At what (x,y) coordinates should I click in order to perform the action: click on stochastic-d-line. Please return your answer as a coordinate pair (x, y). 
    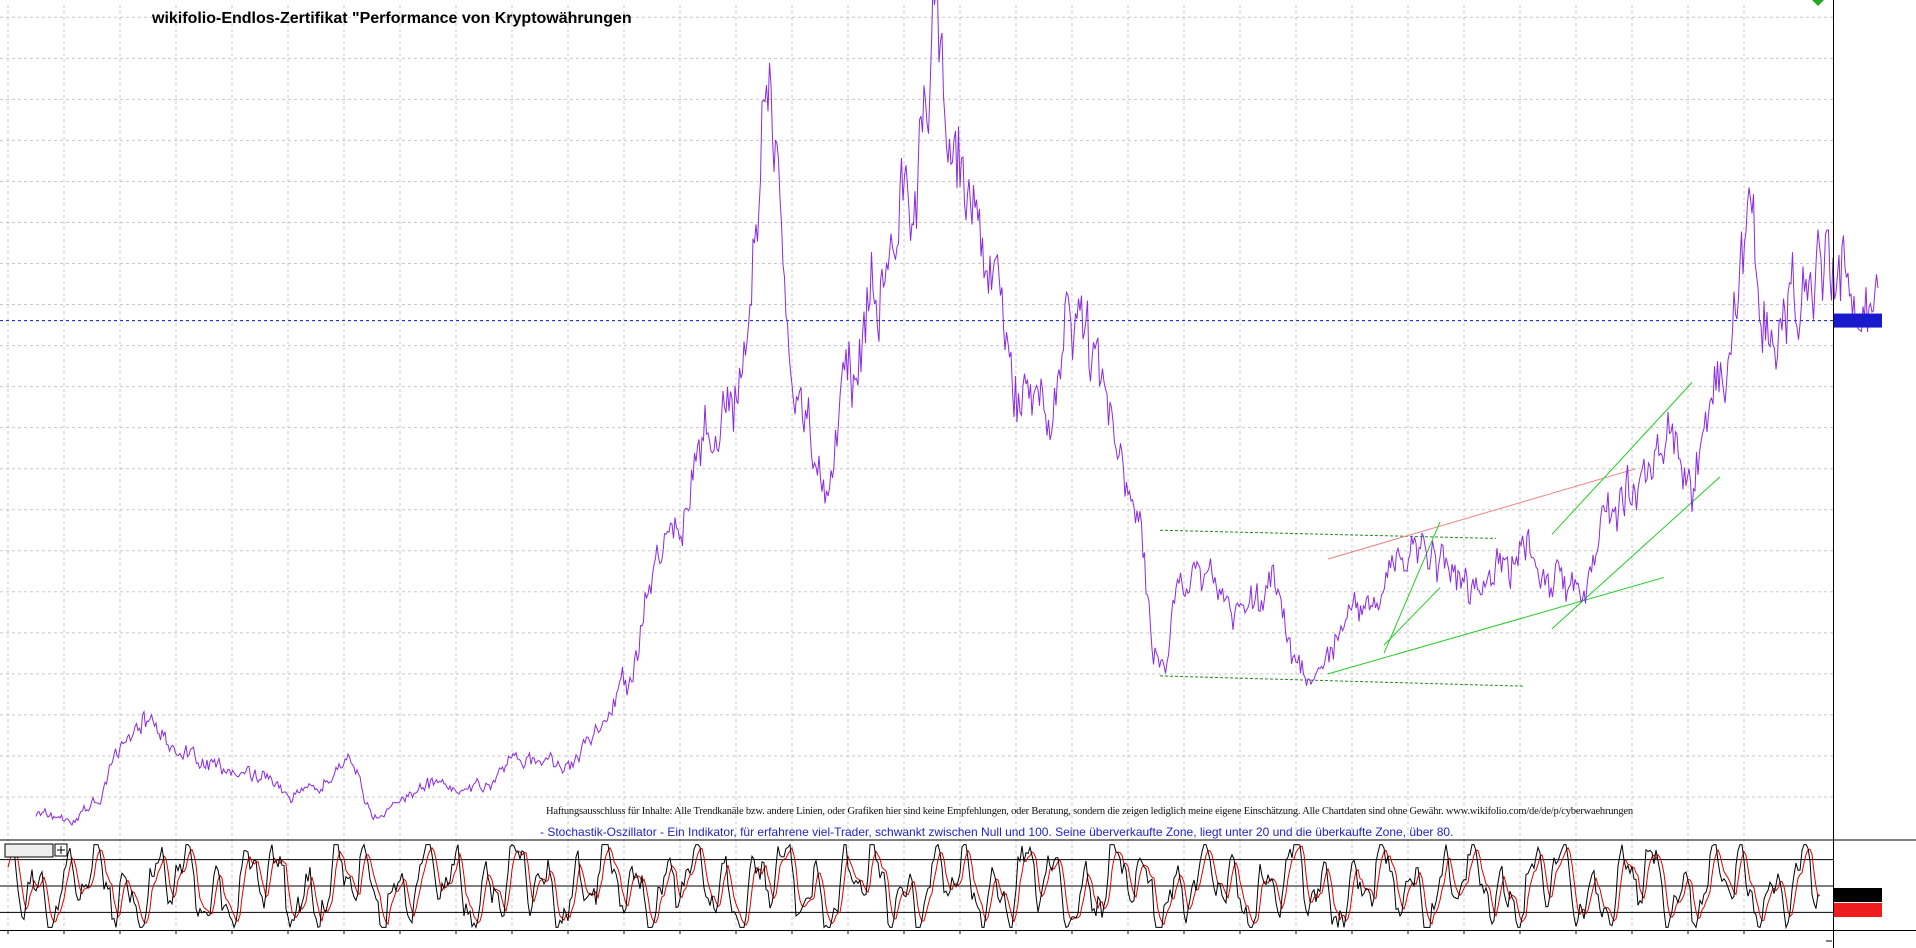
    Looking at the image, I should click on (914, 885).